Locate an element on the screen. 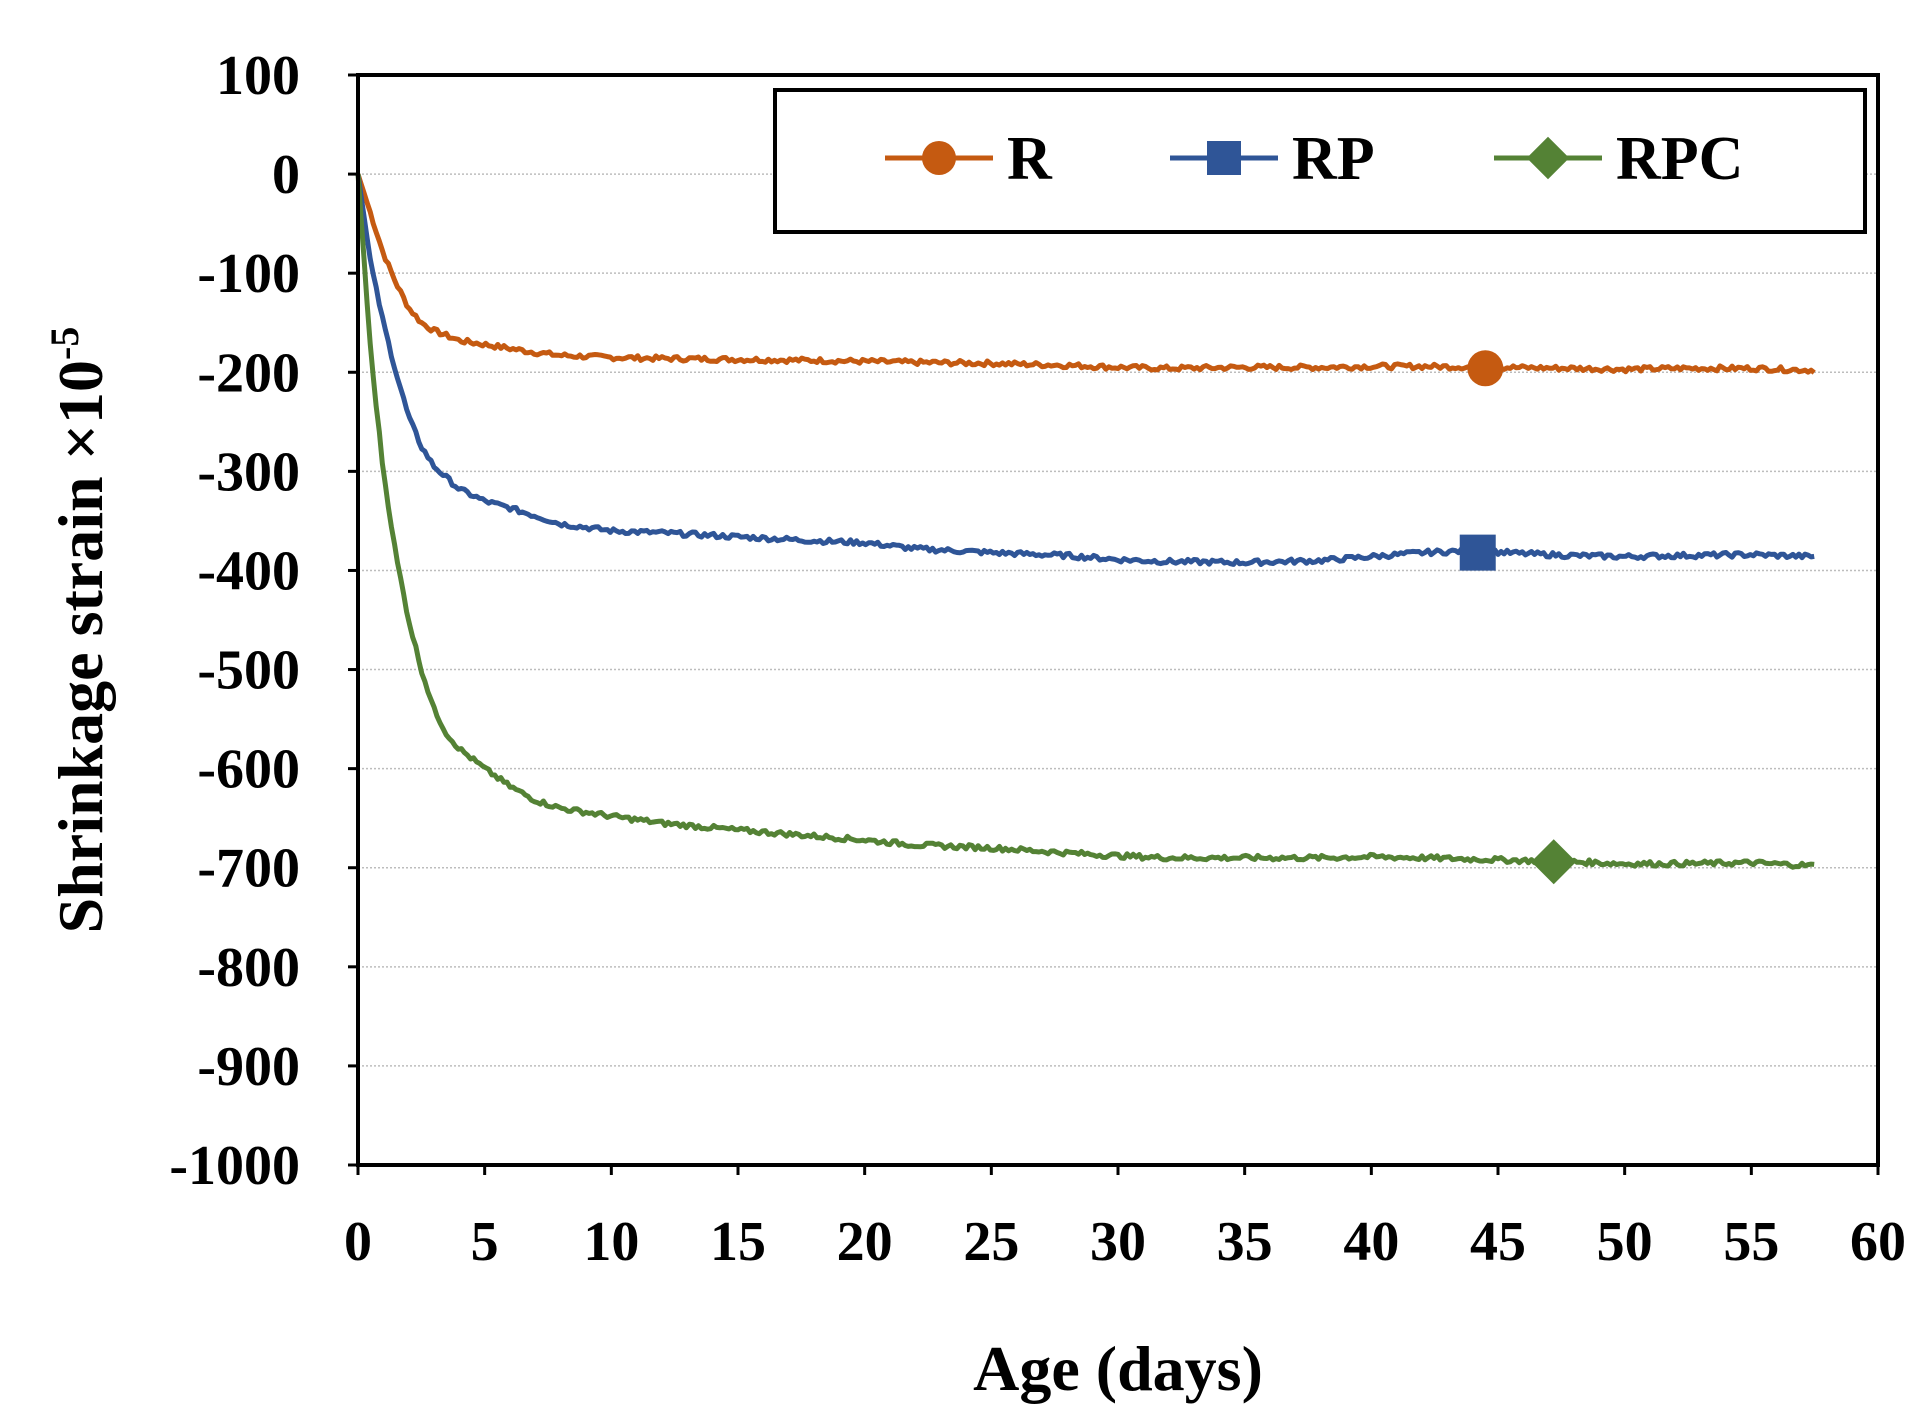 This screenshot has width=1928, height=1422. series-r is located at coordinates (1085, 280).